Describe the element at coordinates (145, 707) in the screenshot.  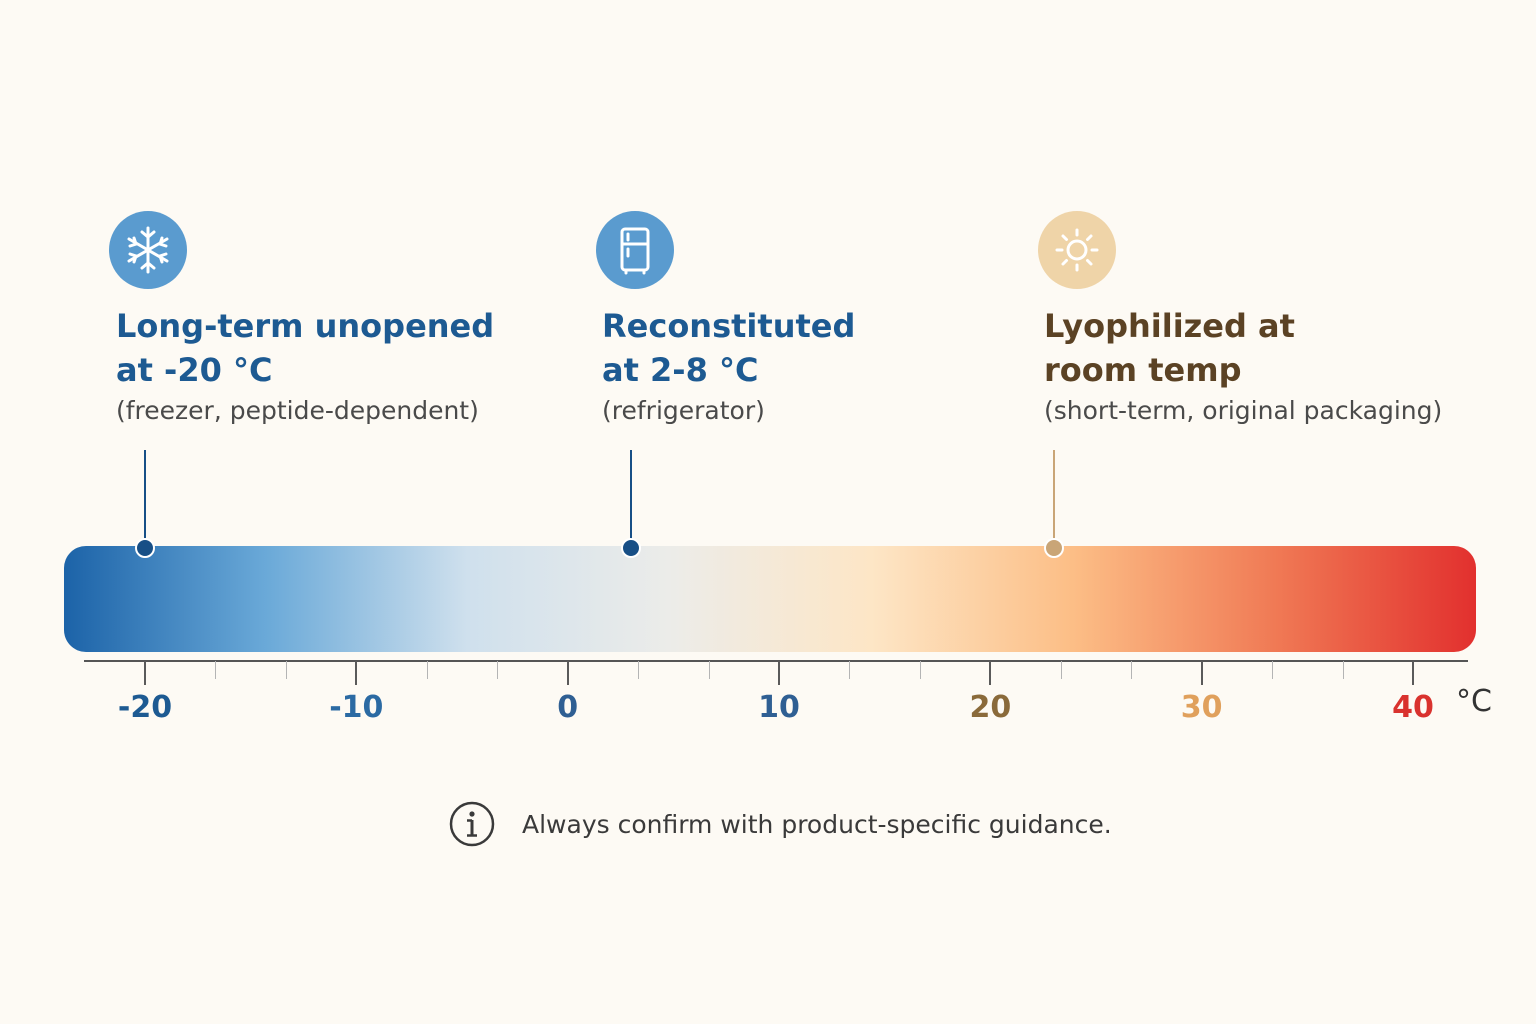
I see `tick-label: -20` at that location.